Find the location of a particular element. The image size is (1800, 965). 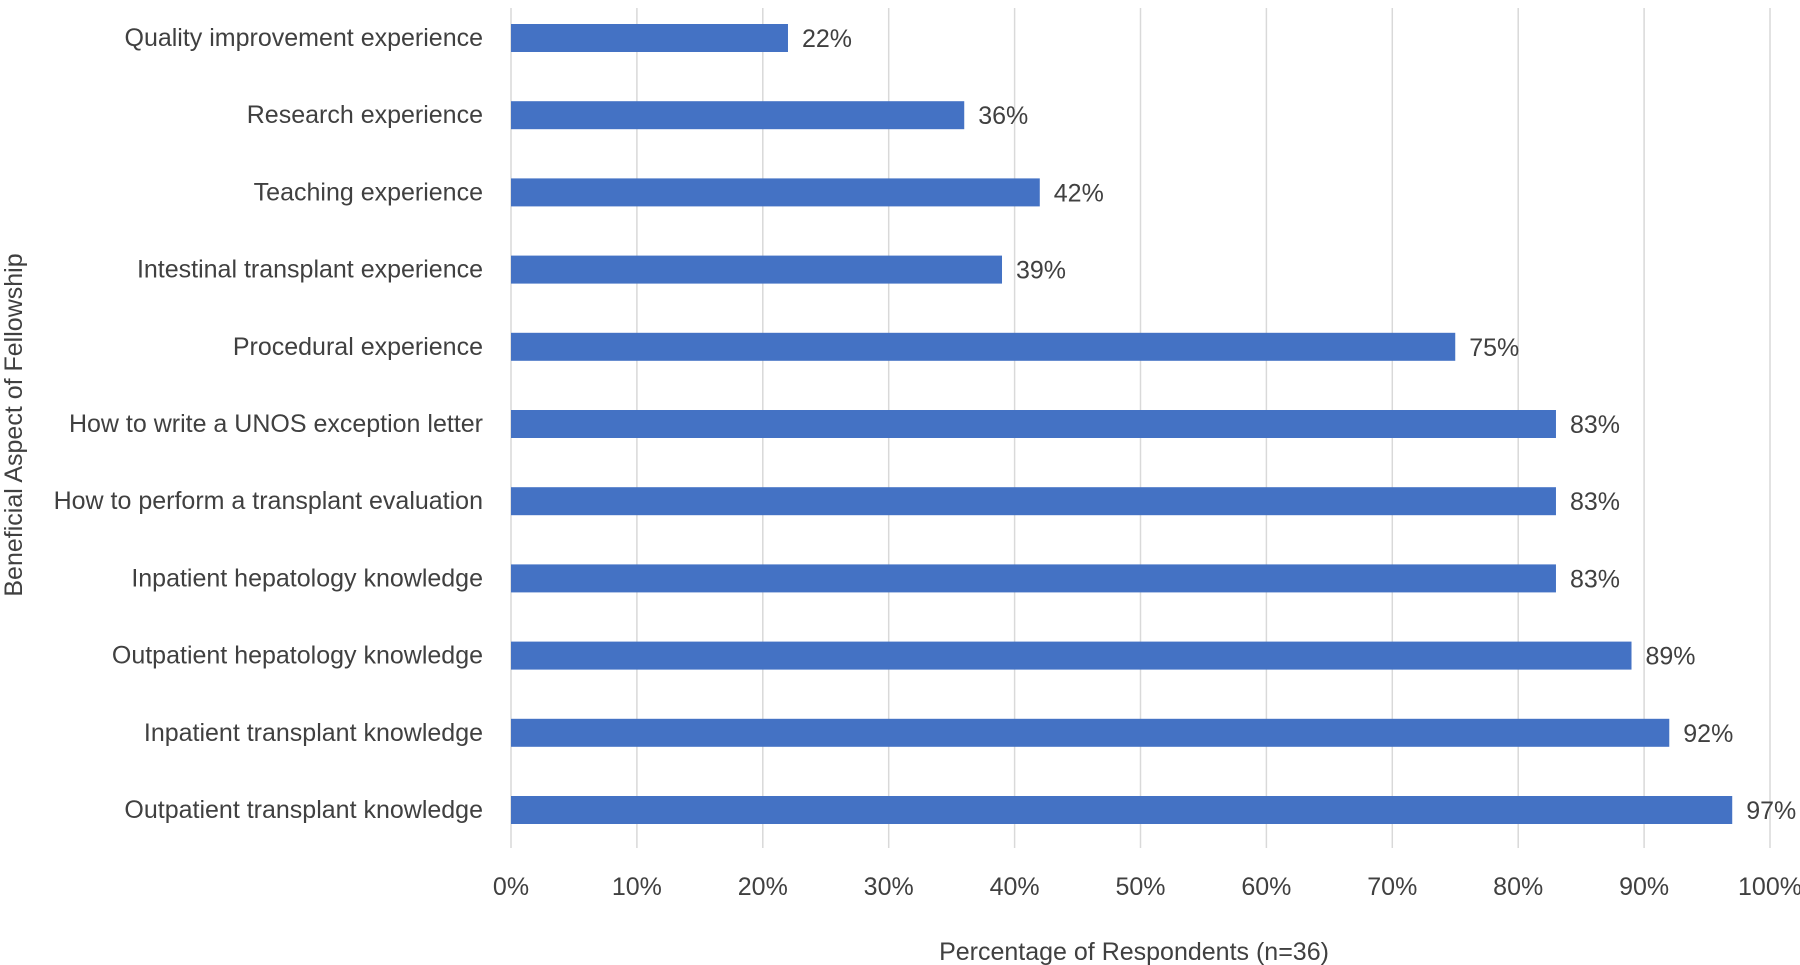

x-axis-title: Percentage of Respondents (n=36) is located at coordinates (1134, 951).